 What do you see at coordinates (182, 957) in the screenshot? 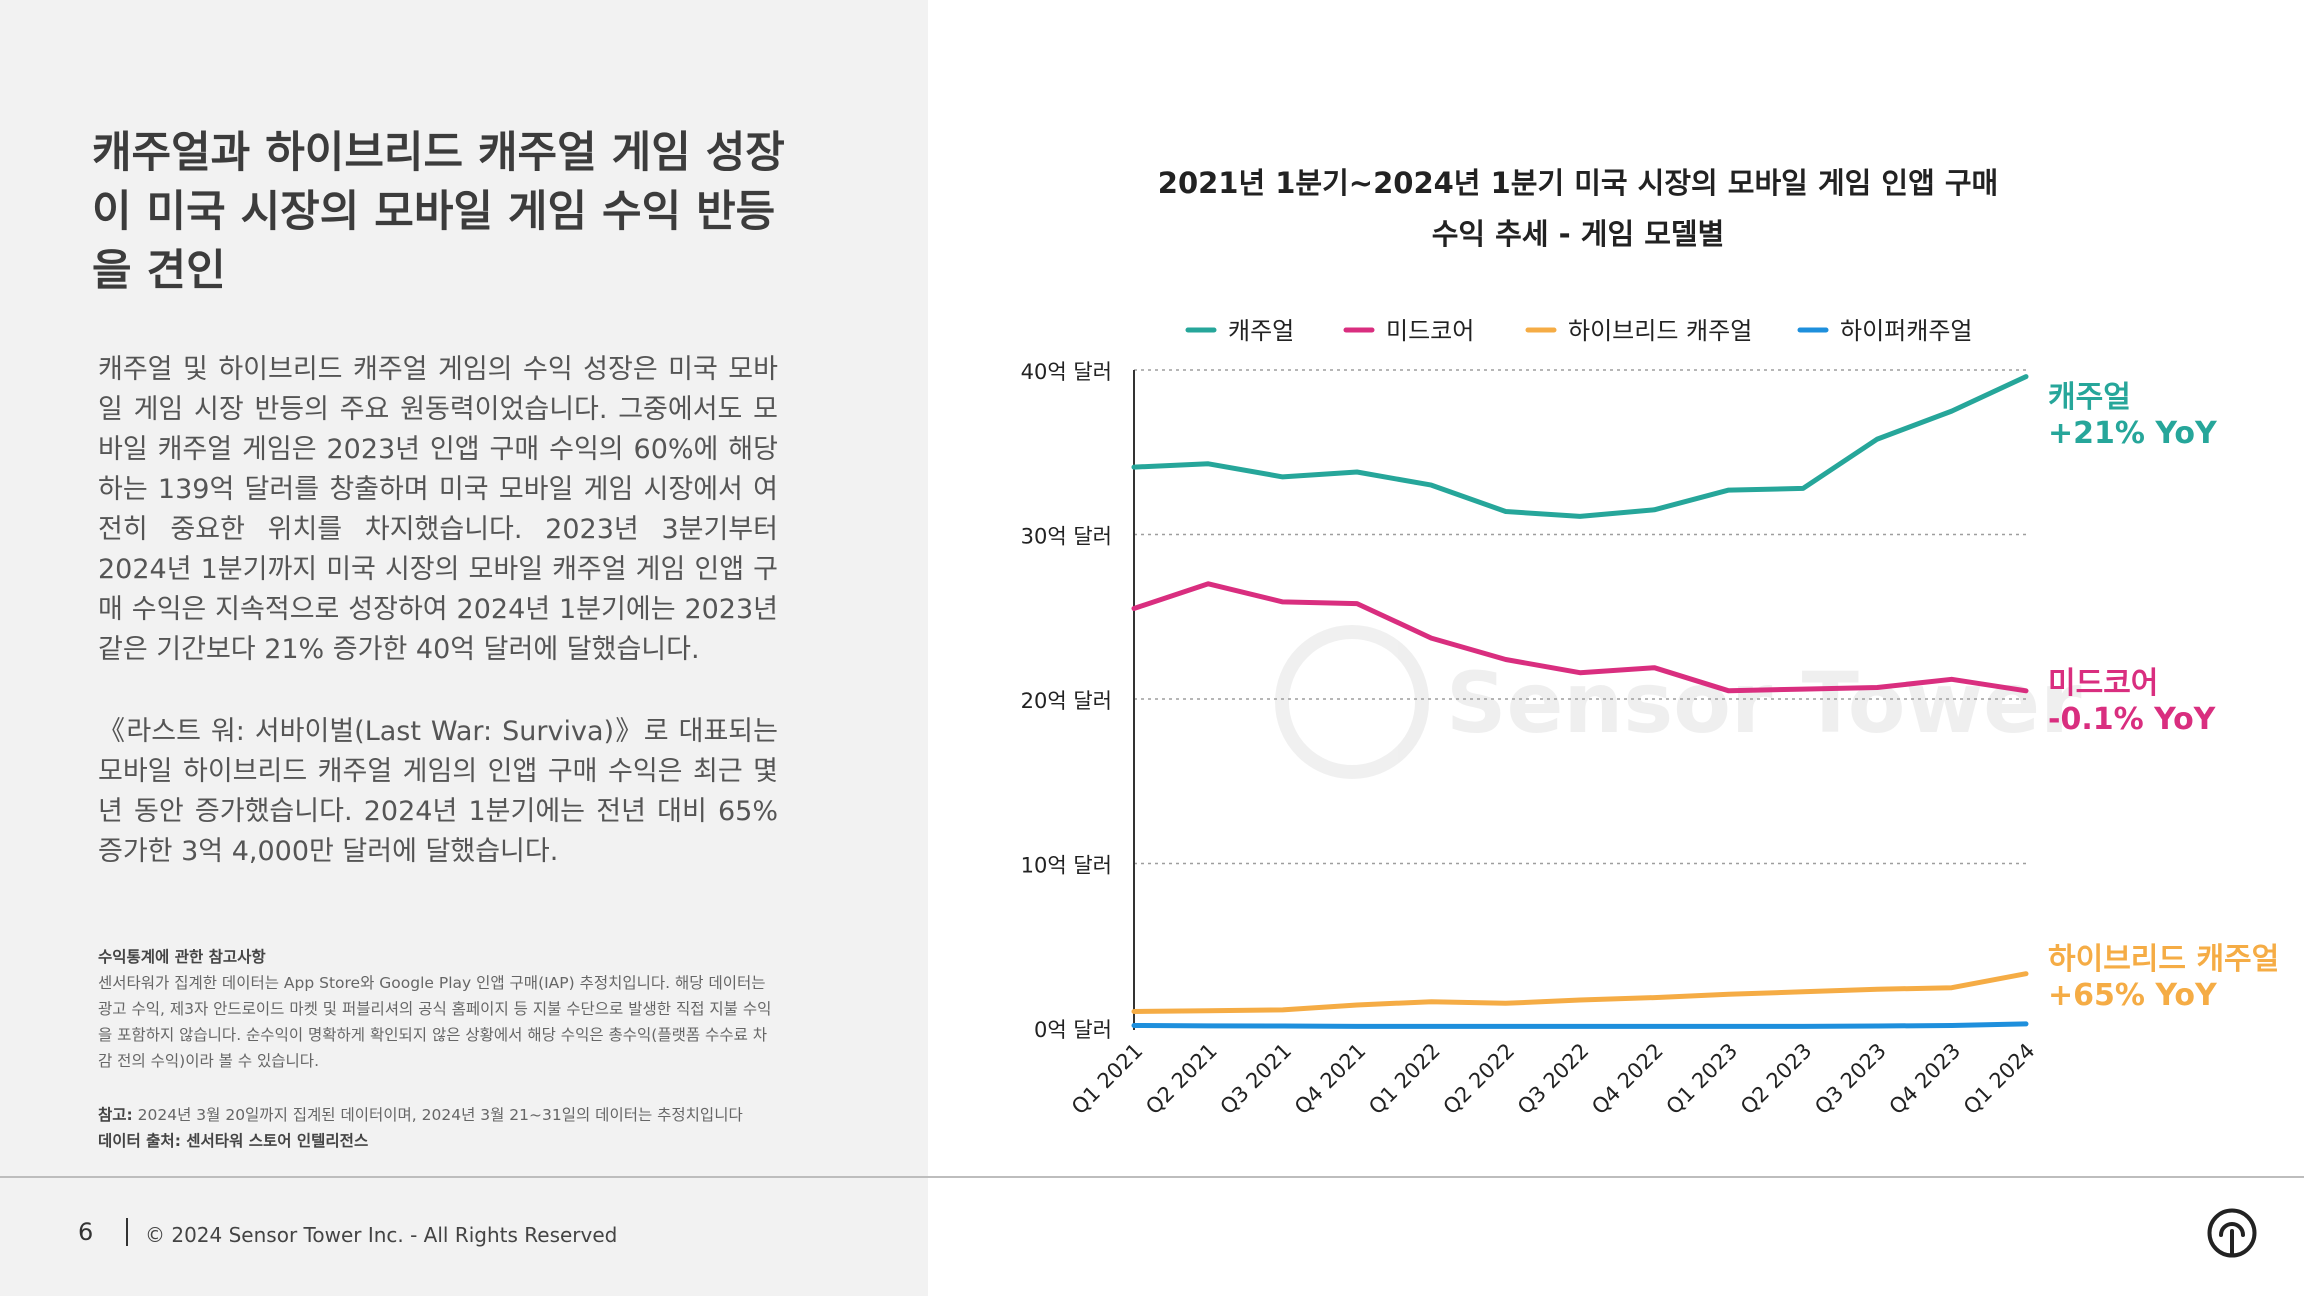
I see `notes-title: 수익통계에 관한 참고사항` at bounding box center [182, 957].